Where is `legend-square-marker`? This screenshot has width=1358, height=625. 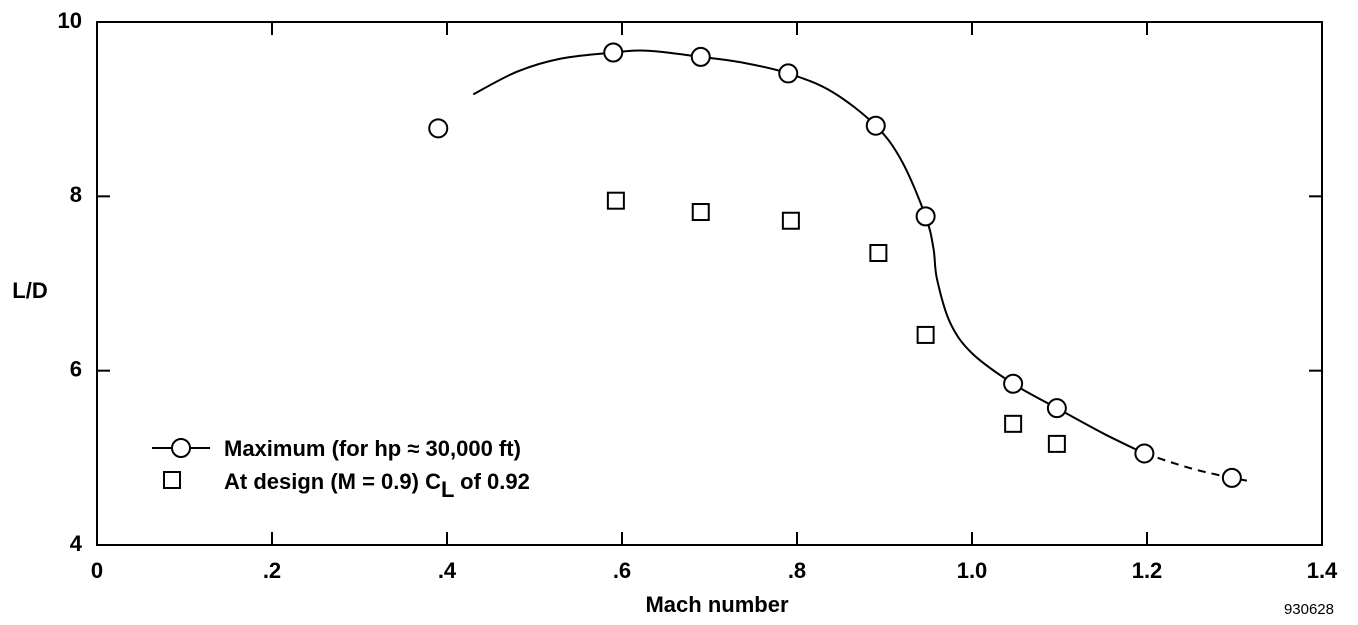
legend-square-marker is located at coordinates (172, 480).